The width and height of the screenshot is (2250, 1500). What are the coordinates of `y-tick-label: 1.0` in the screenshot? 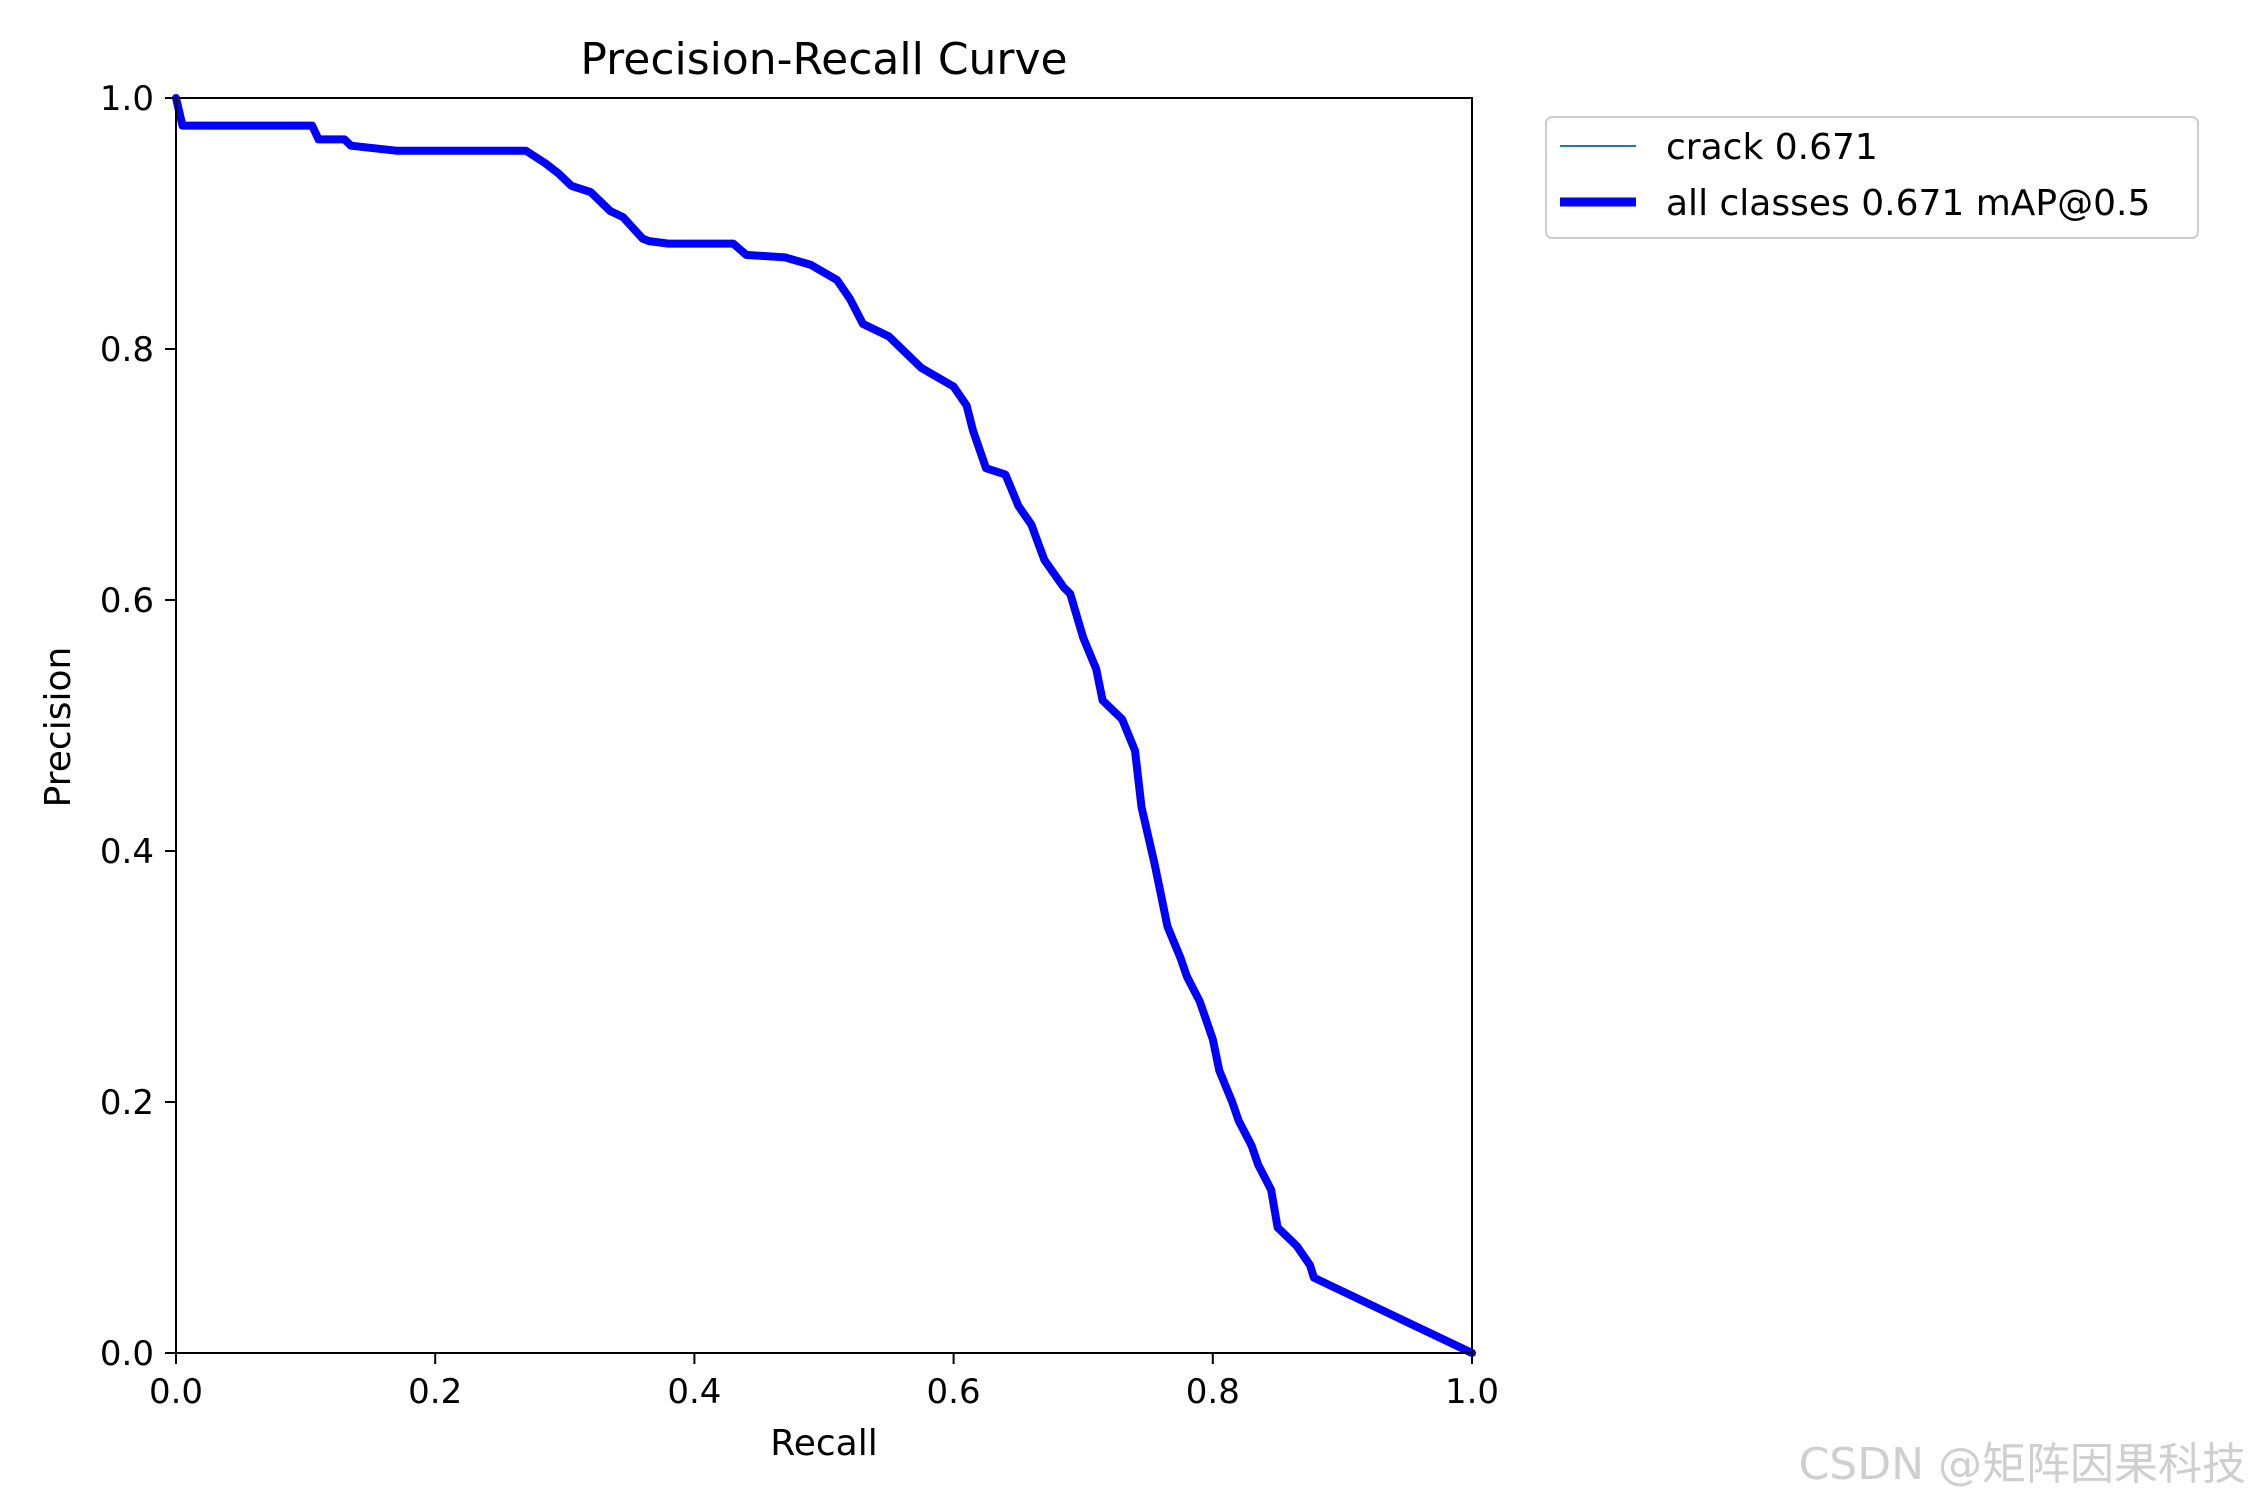 It's located at (127, 99).